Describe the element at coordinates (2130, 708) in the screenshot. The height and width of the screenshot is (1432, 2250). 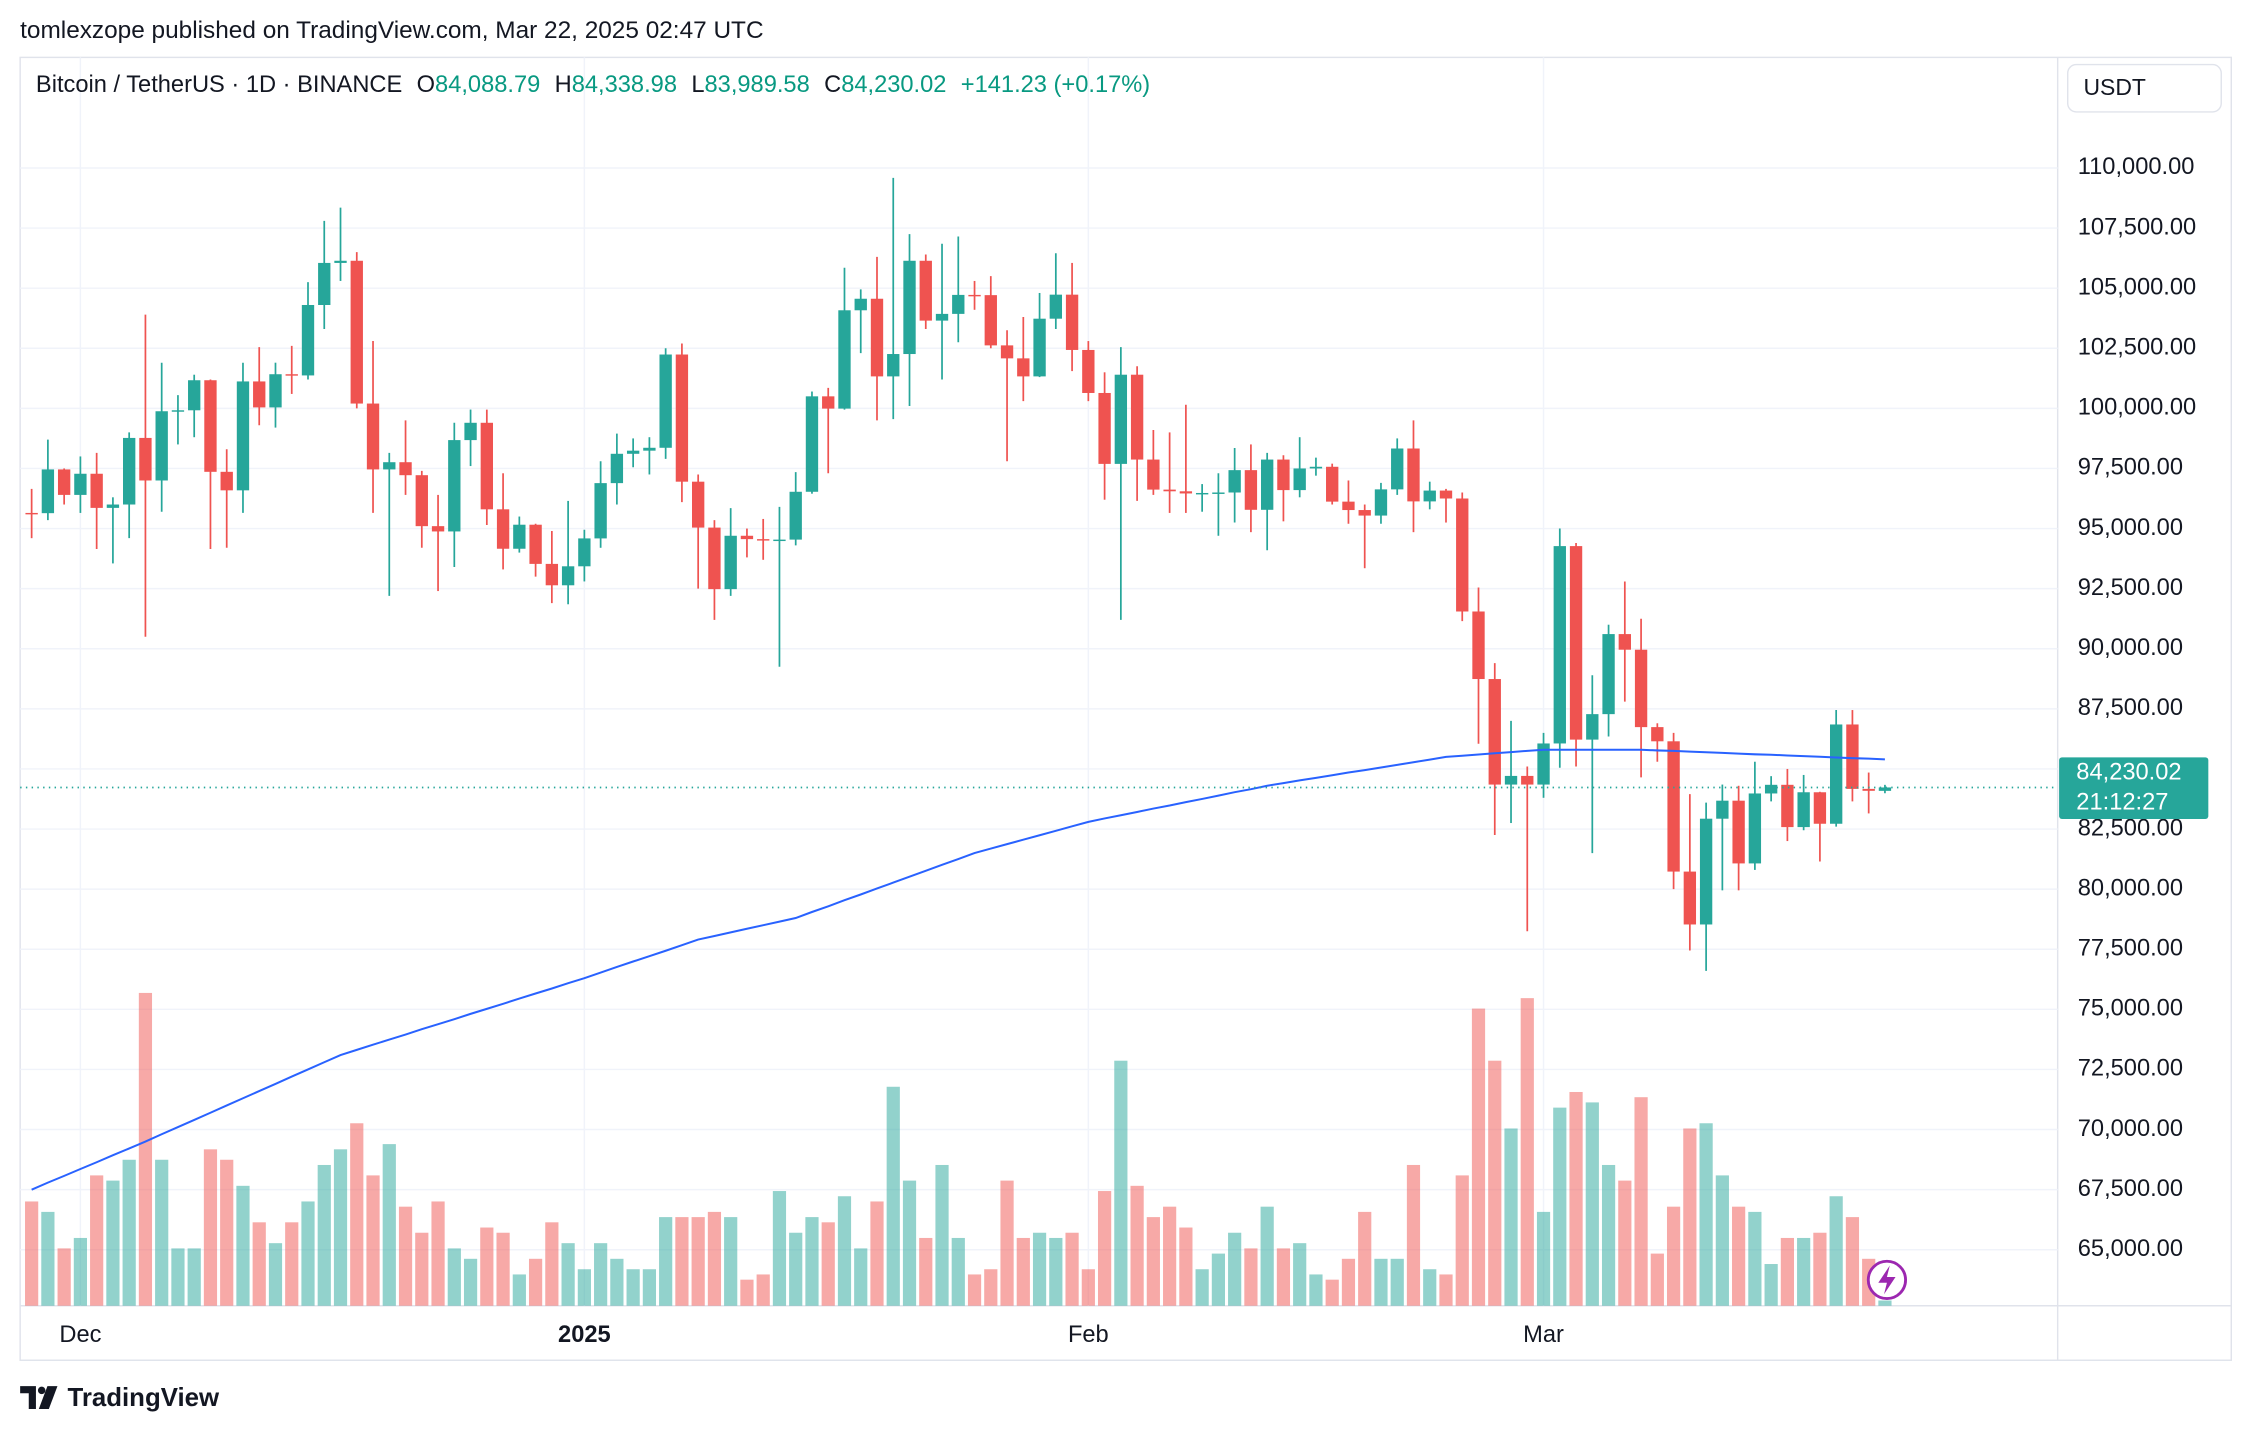
I see `y-tick-label: 87,500.00` at that location.